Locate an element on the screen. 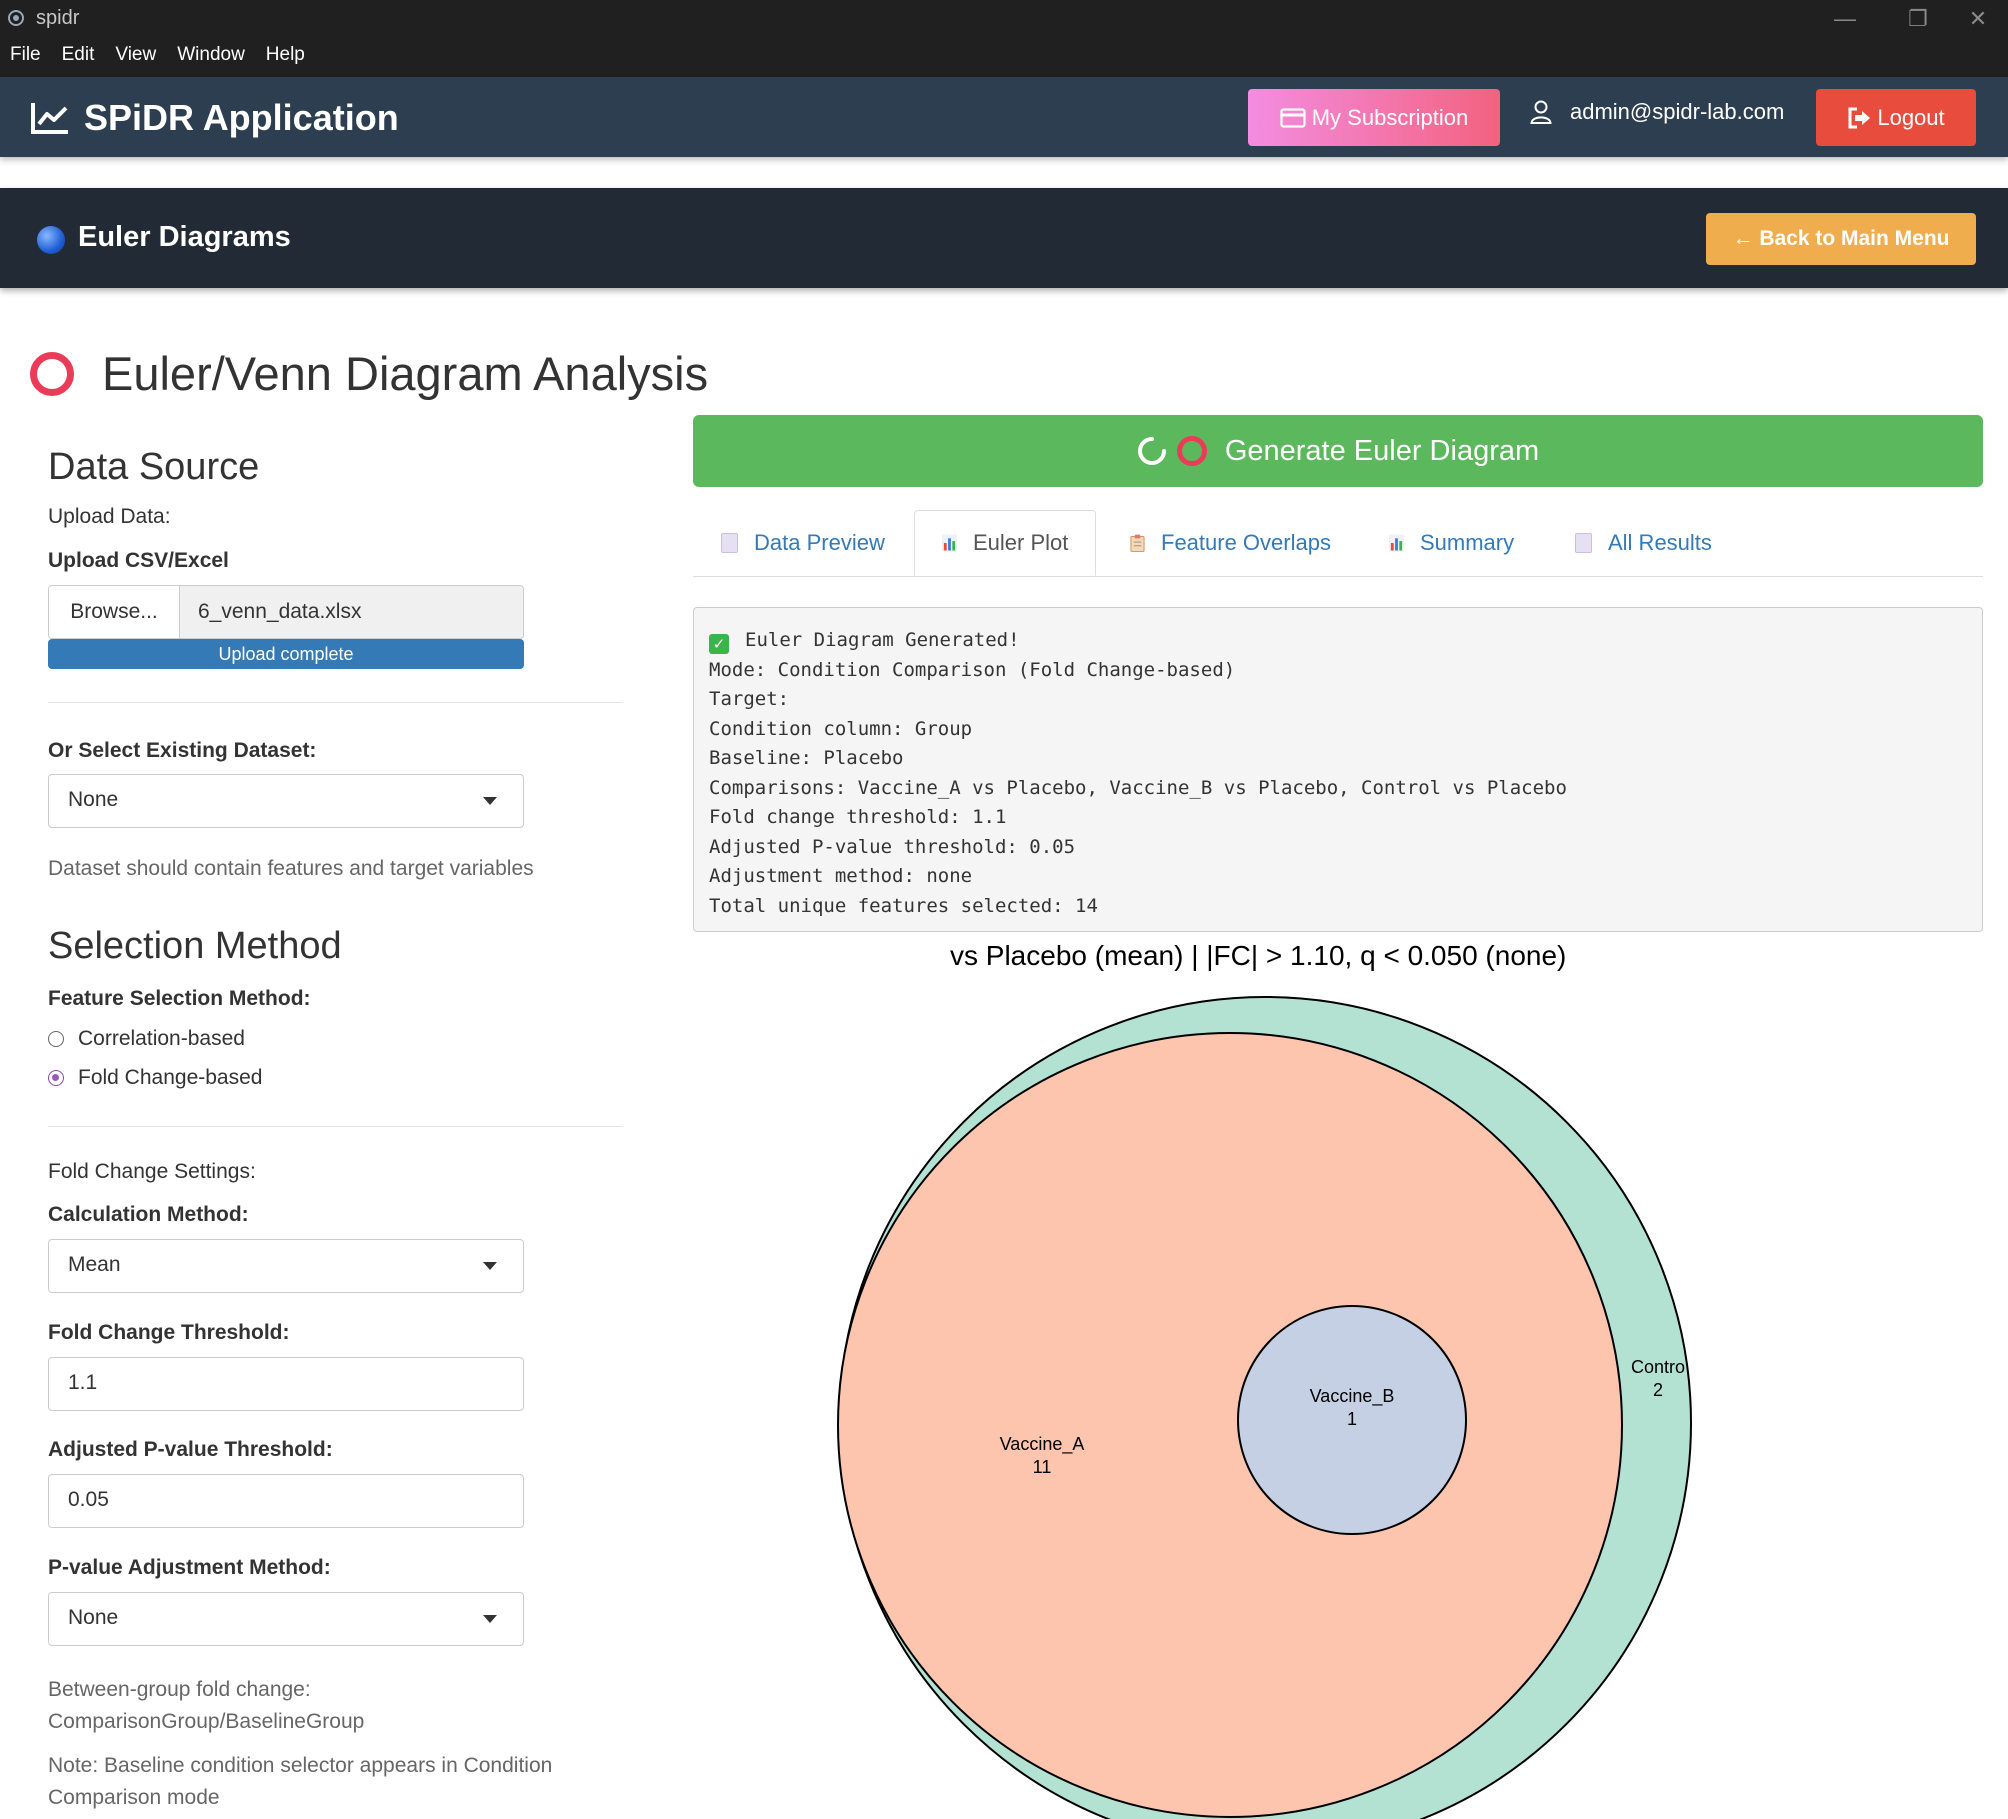  module-header: Euler Diagrams ← Back to Main Menu is located at coordinates (1004, 238).